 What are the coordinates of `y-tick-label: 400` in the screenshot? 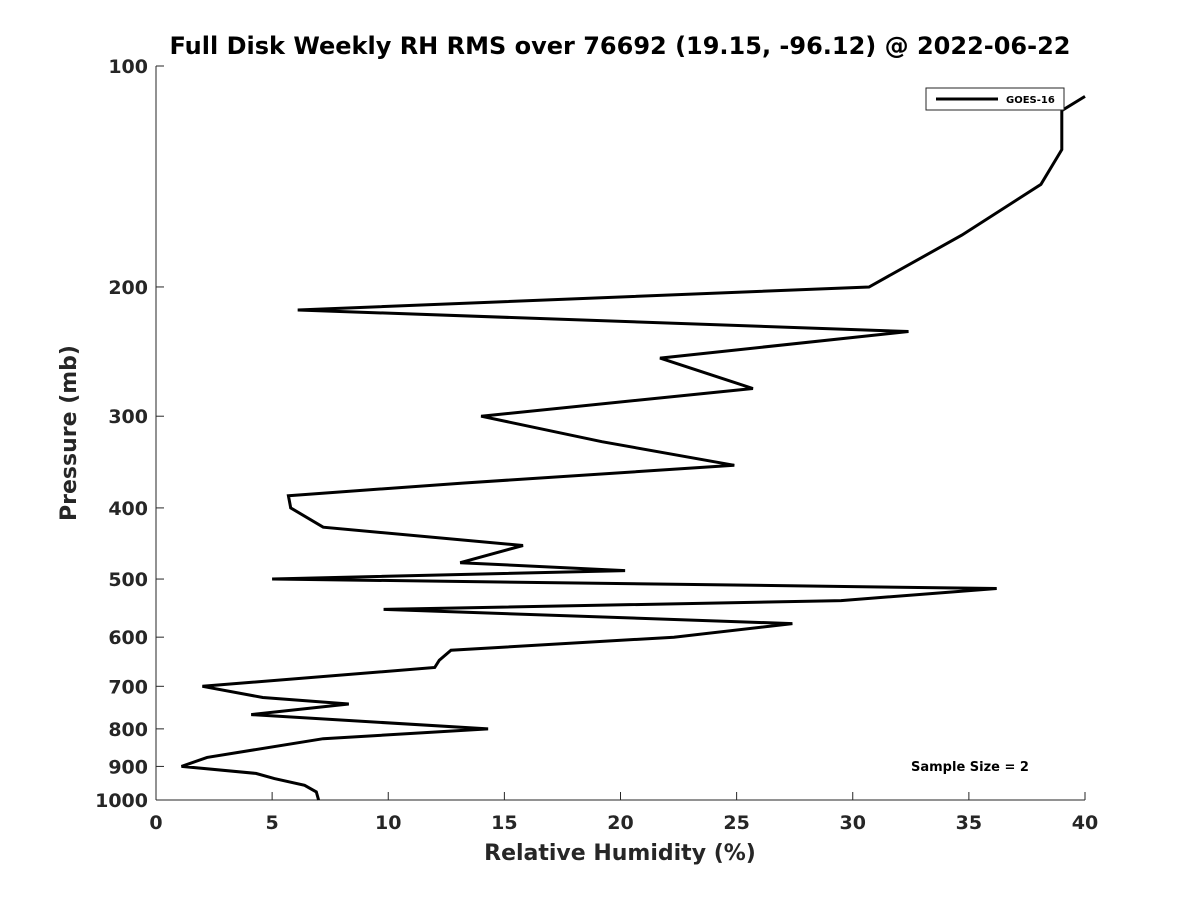 It's located at (128, 509).